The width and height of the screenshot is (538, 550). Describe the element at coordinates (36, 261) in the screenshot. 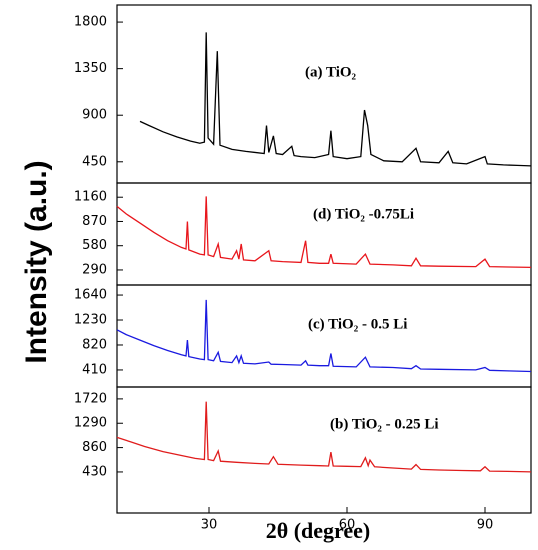

I see `y-axis-label: Intensity (a.u.)` at that location.